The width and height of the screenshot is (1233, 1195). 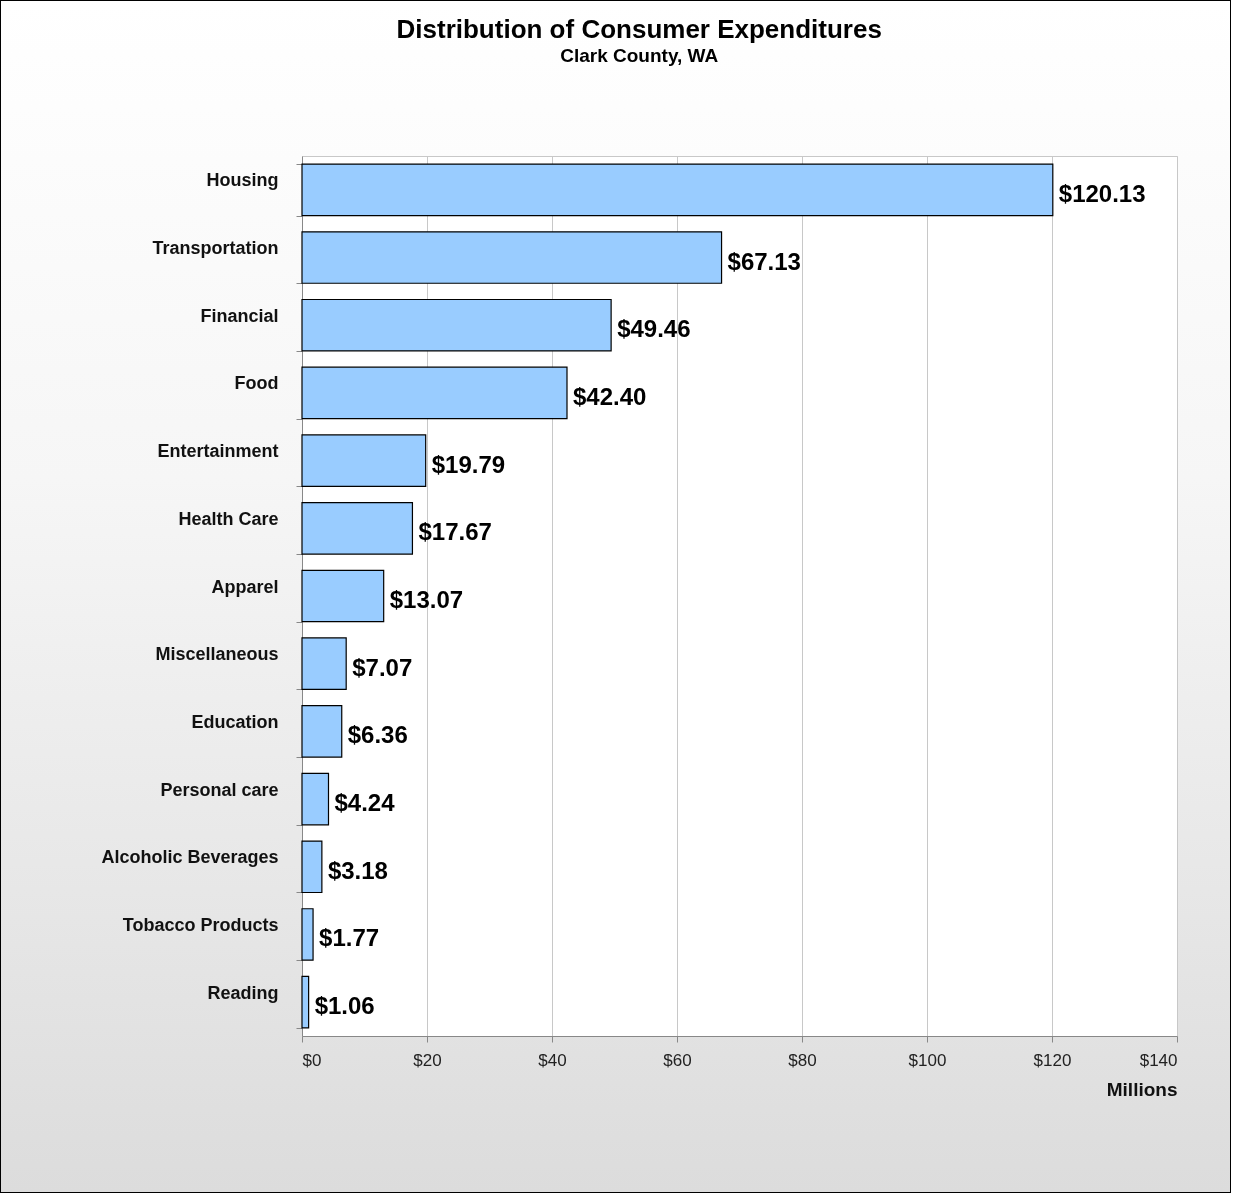 What do you see at coordinates (1102, 193) in the screenshot?
I see `data-label: $120.13` at bounding box center [1102, 193].